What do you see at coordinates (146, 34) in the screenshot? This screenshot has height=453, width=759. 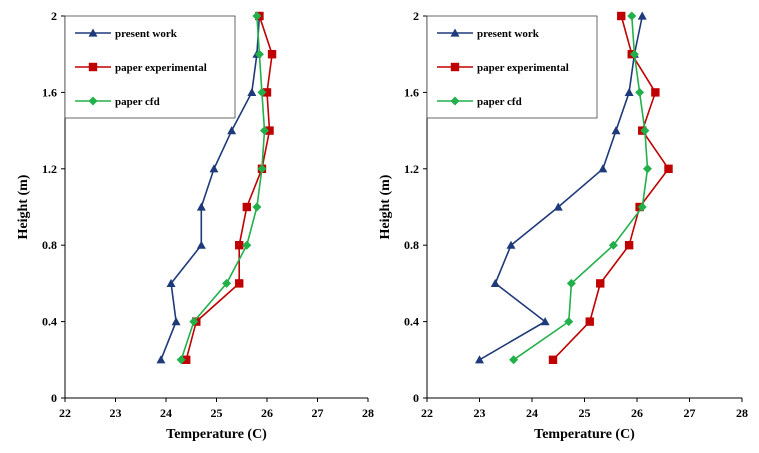 I see `legend-label: present work` at bounding box center [146, 34].